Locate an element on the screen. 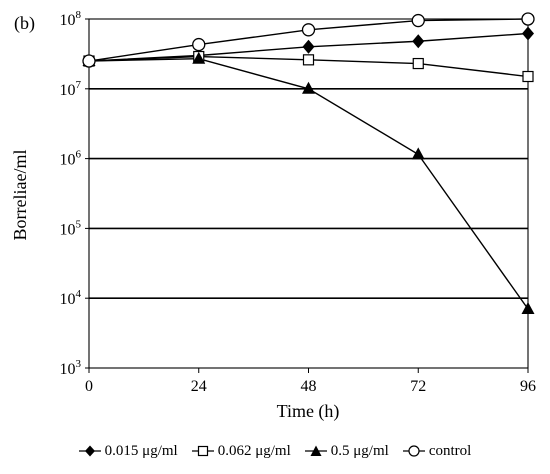  x-tick-label: 24 is located at coordinates (199, 386).